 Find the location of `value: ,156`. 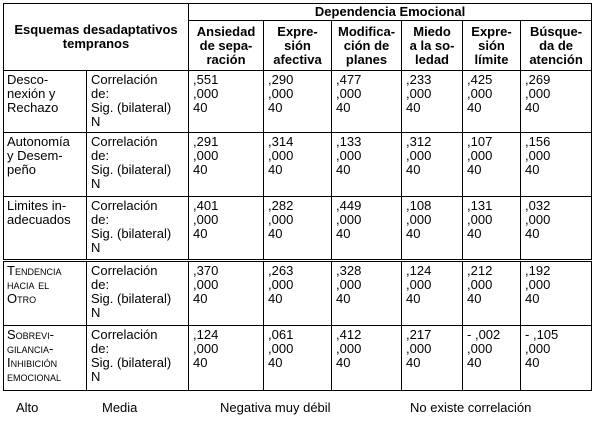

value: ,156 is located at coordinates (538, 141).